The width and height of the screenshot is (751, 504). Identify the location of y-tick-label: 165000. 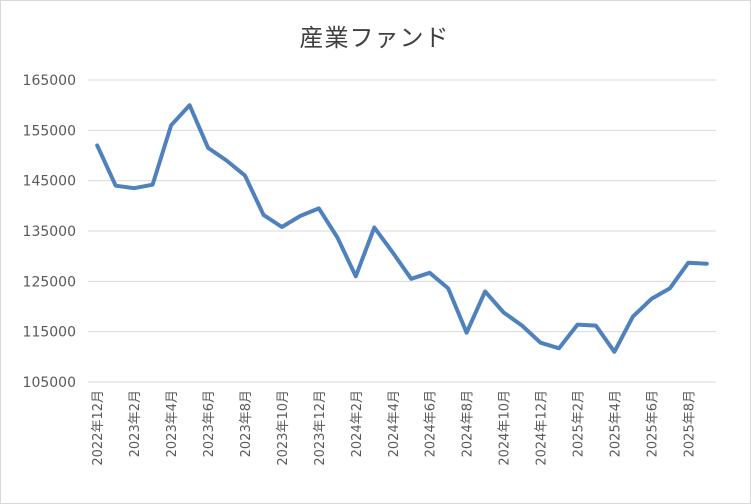
(49, 81).